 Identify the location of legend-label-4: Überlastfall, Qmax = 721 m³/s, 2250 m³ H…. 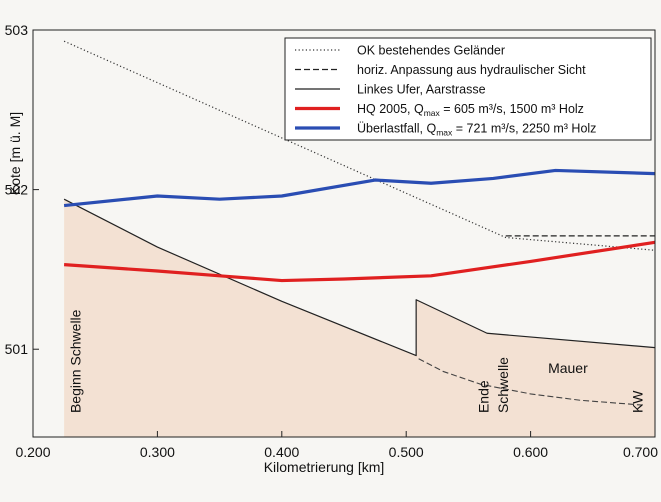
(476, 130).